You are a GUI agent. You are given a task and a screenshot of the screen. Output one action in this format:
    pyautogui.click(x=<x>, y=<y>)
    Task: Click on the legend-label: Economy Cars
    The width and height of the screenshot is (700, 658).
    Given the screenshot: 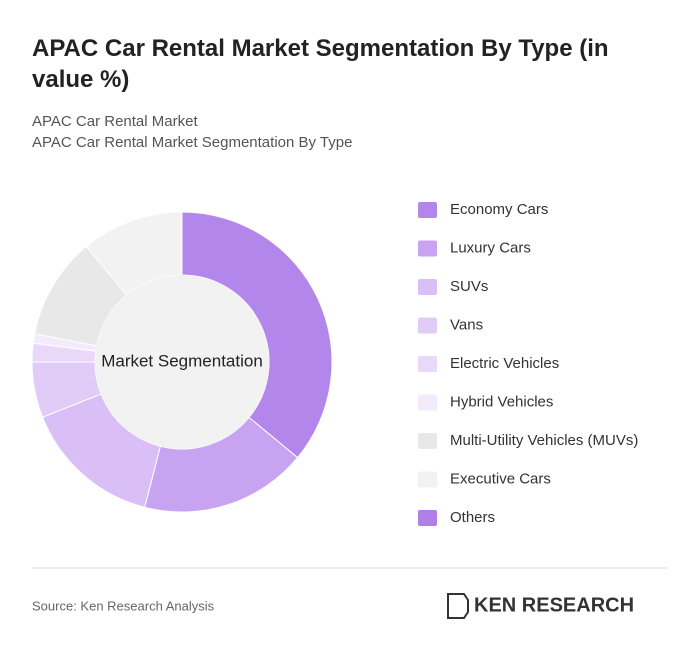 What is the action you would take?
    pyautogui.click(x=499, y=209)
    